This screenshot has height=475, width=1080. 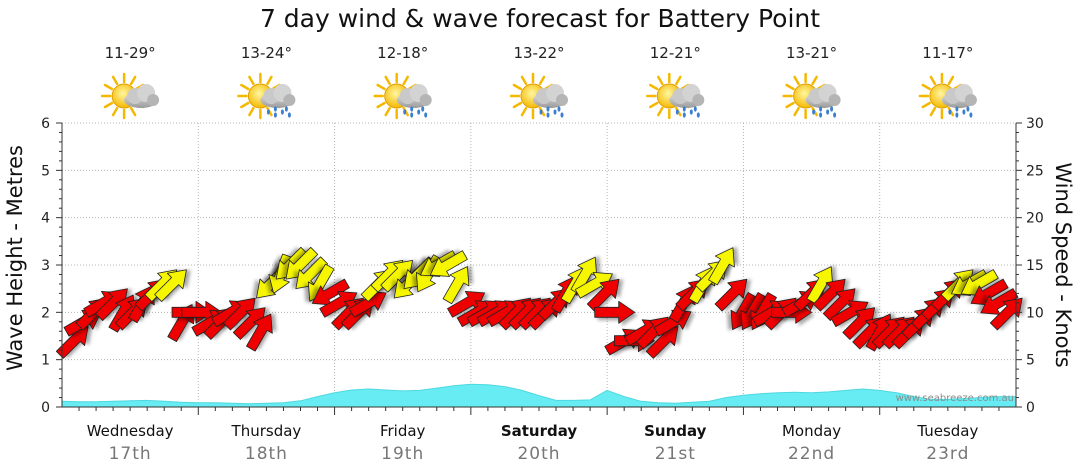 What do you see at coordinates (811, 454) in the screenshot?
I see `day-date: 22nd` at bounding box center [811, 454].